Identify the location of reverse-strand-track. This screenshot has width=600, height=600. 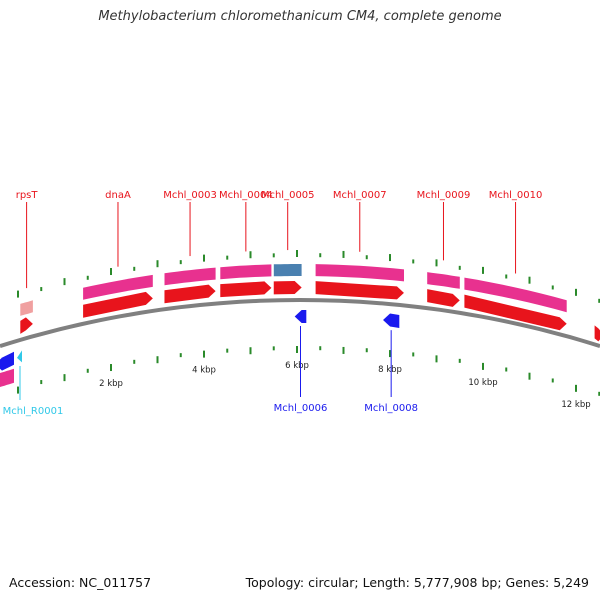
(200, 349).